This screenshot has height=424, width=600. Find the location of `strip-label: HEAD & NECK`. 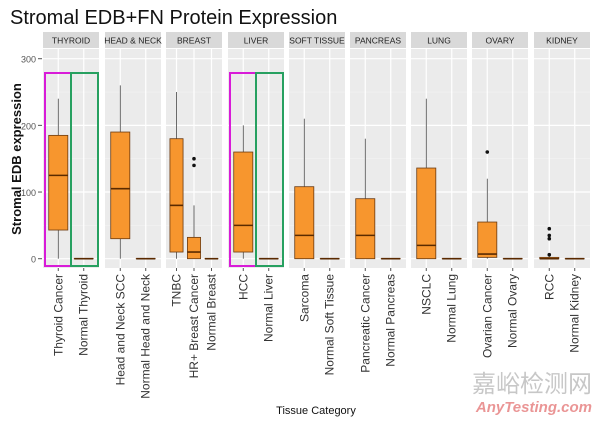

strip-label: HEAD & NECK is located at coordinates (133, 41).